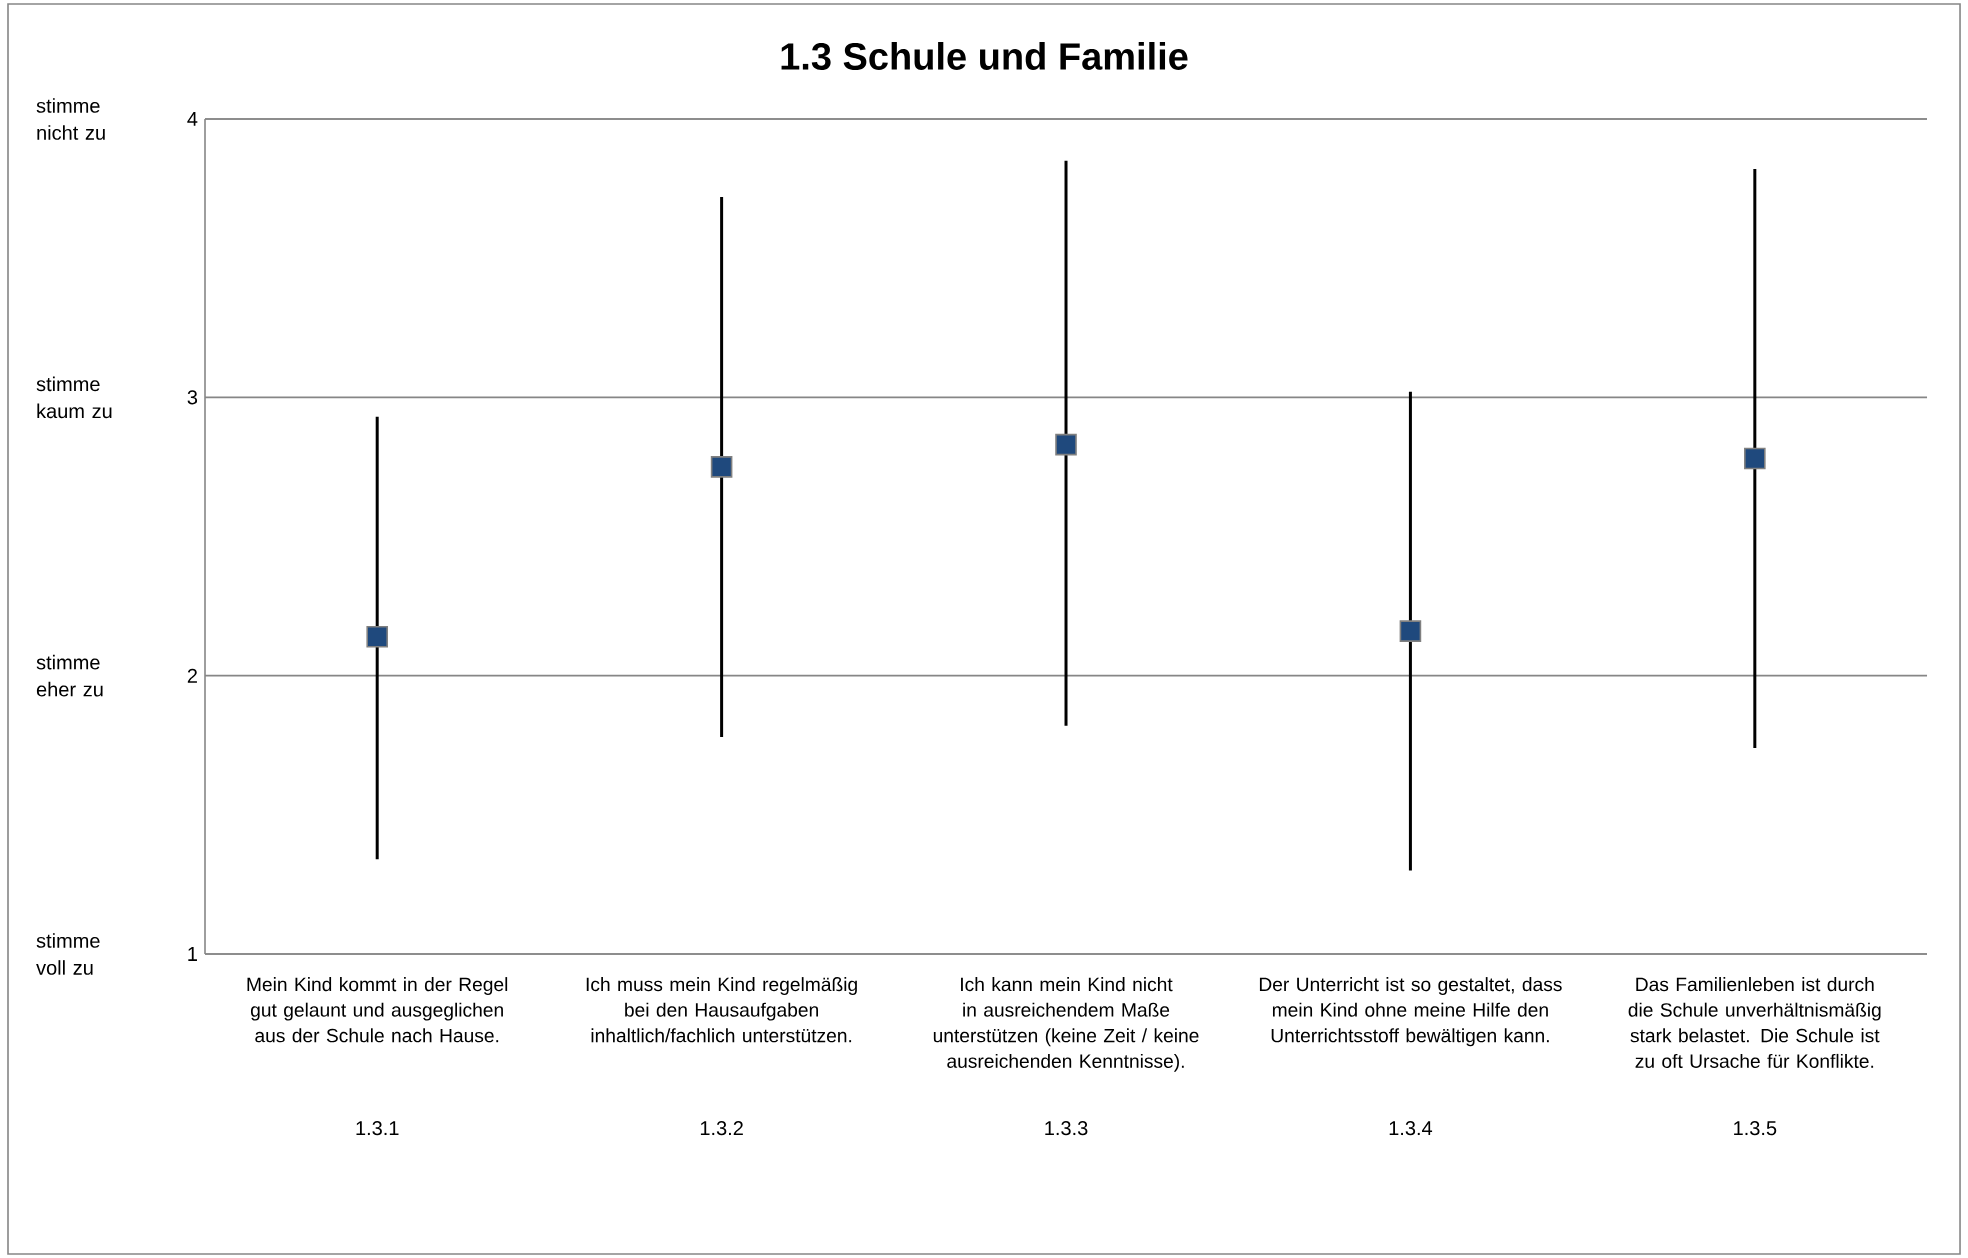 This screenshot has height=1258, width=1968. Describe the element at coordinates (721, 1010) in the screenshot. I see `text: Ich muss mein Kind regelmäßig bei den Hausaufgaben inhaltlich/fachlich unterstützen.` at that location.